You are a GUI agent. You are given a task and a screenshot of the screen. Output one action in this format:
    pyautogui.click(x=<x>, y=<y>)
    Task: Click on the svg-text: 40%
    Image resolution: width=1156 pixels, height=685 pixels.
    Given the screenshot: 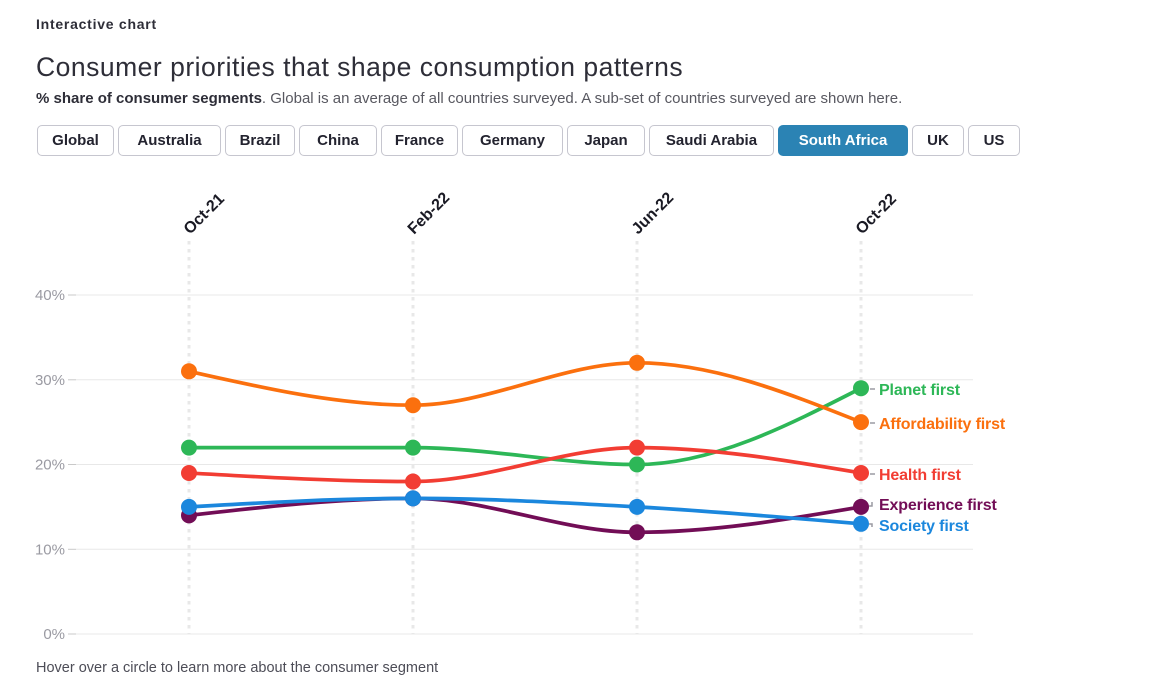 What is the action you would take?
    pyautogui.click(x=50, y=295)
    